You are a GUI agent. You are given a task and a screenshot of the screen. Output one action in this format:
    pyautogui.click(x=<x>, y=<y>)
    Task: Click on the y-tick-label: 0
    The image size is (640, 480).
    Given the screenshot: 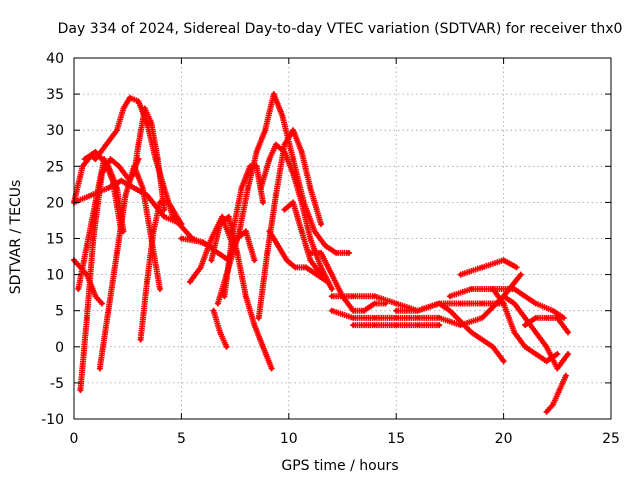 What is the action you would take?
    pyautogui.click(x=59, y=348)
    